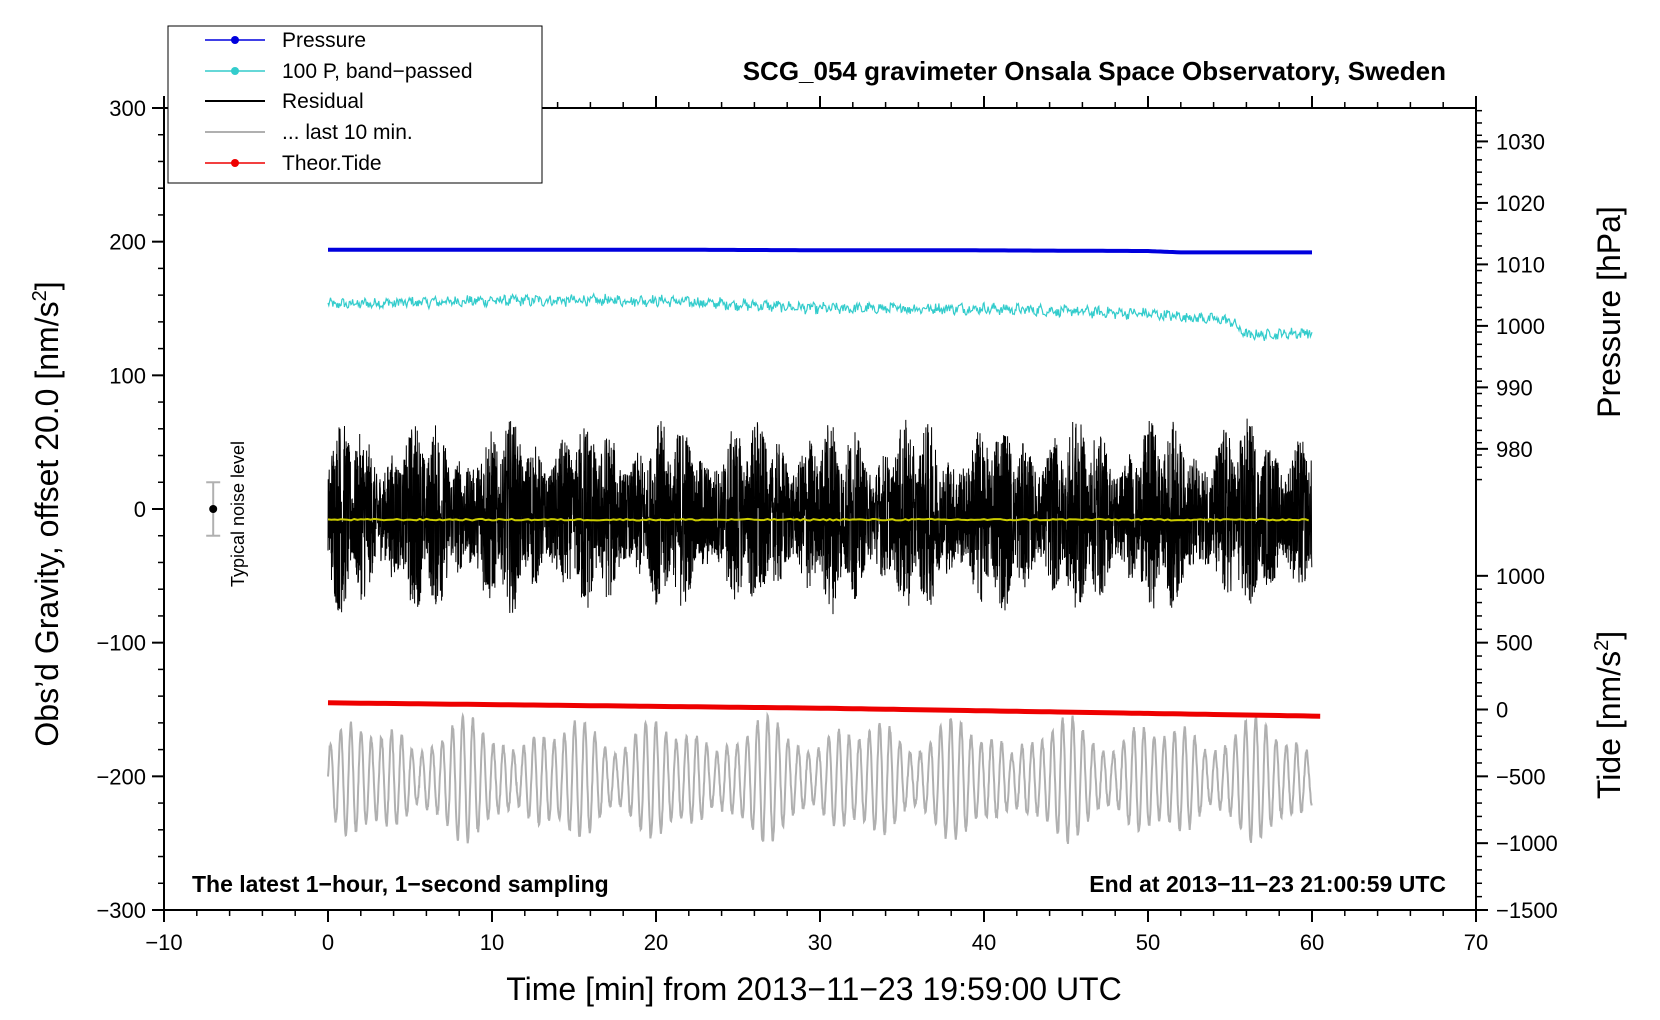  What do you see at coordinates (492, 942) in the screenshot?
I see `x-tick-label: 10` at bounding box center [492, 942].